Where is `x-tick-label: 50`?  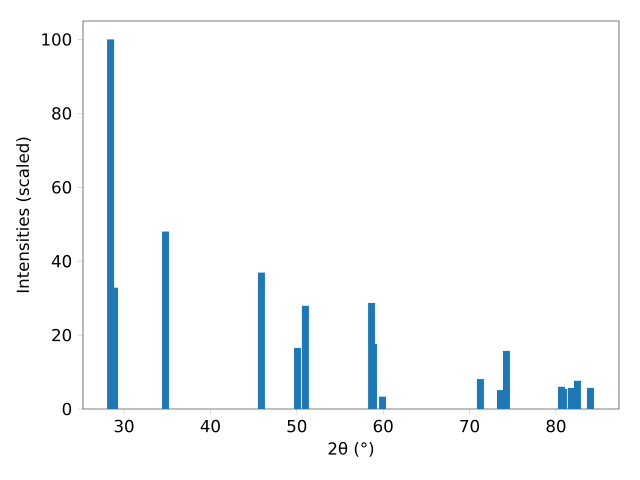
x-tick-label: 50 is located at coordinates (297, 426).